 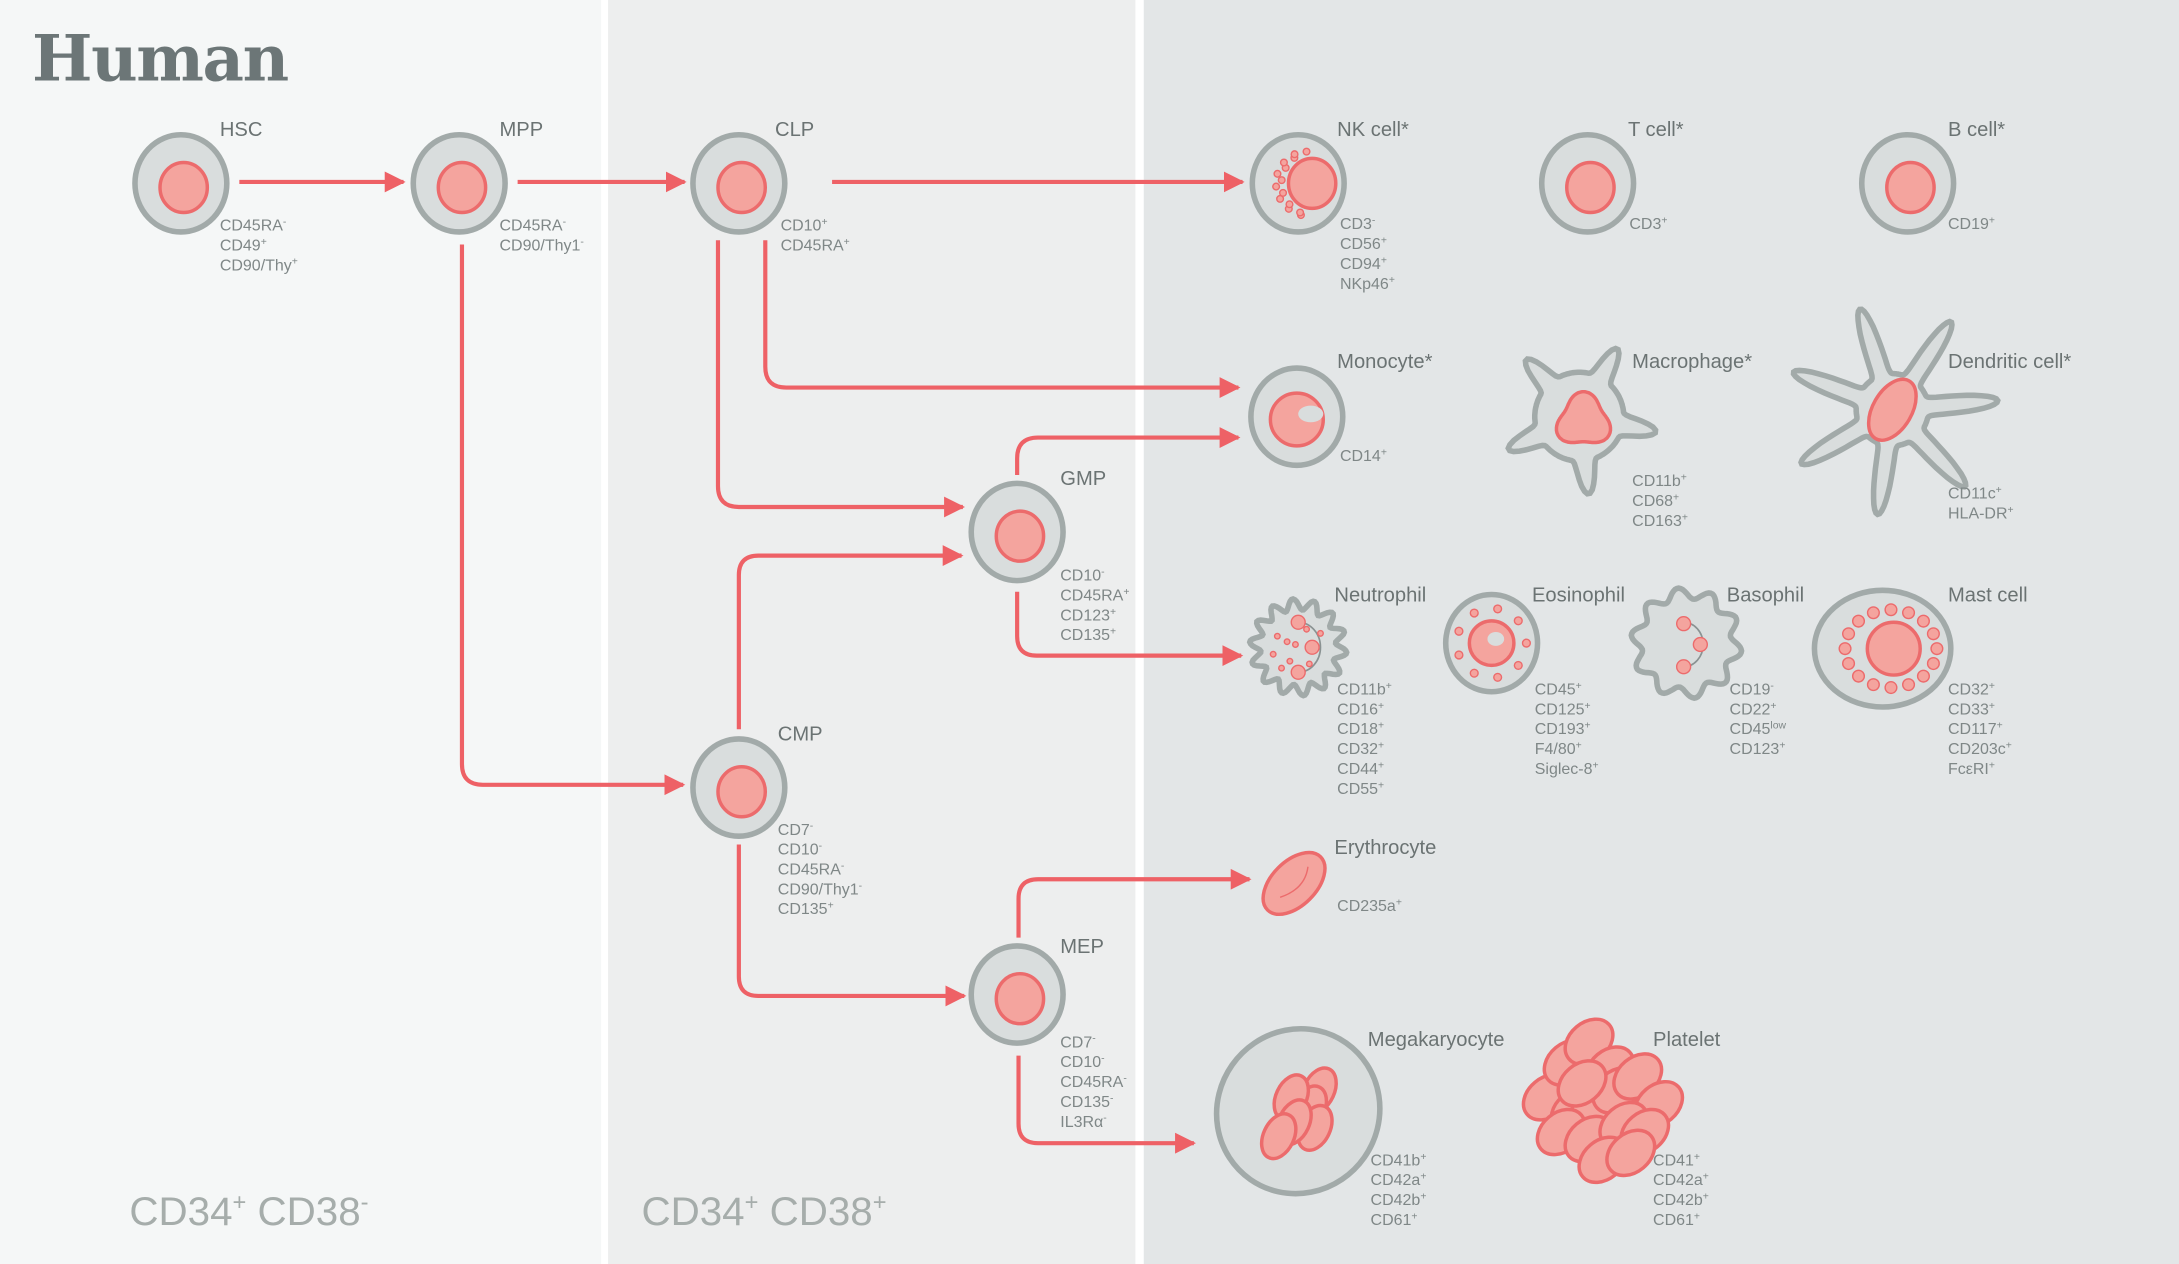 I want to click on nucleus-notch, so click(x=1496, y=639).